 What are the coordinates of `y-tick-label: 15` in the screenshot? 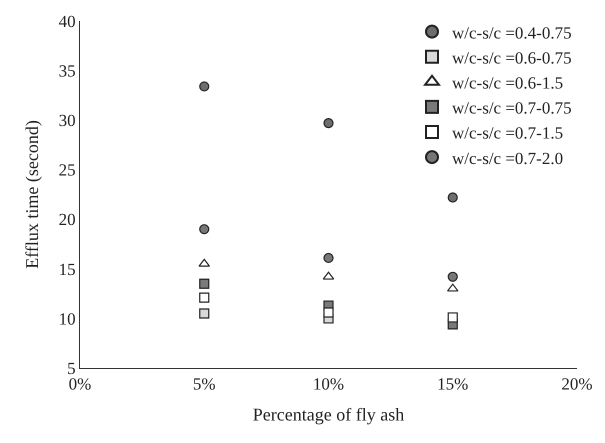 It's located at (67, 269).